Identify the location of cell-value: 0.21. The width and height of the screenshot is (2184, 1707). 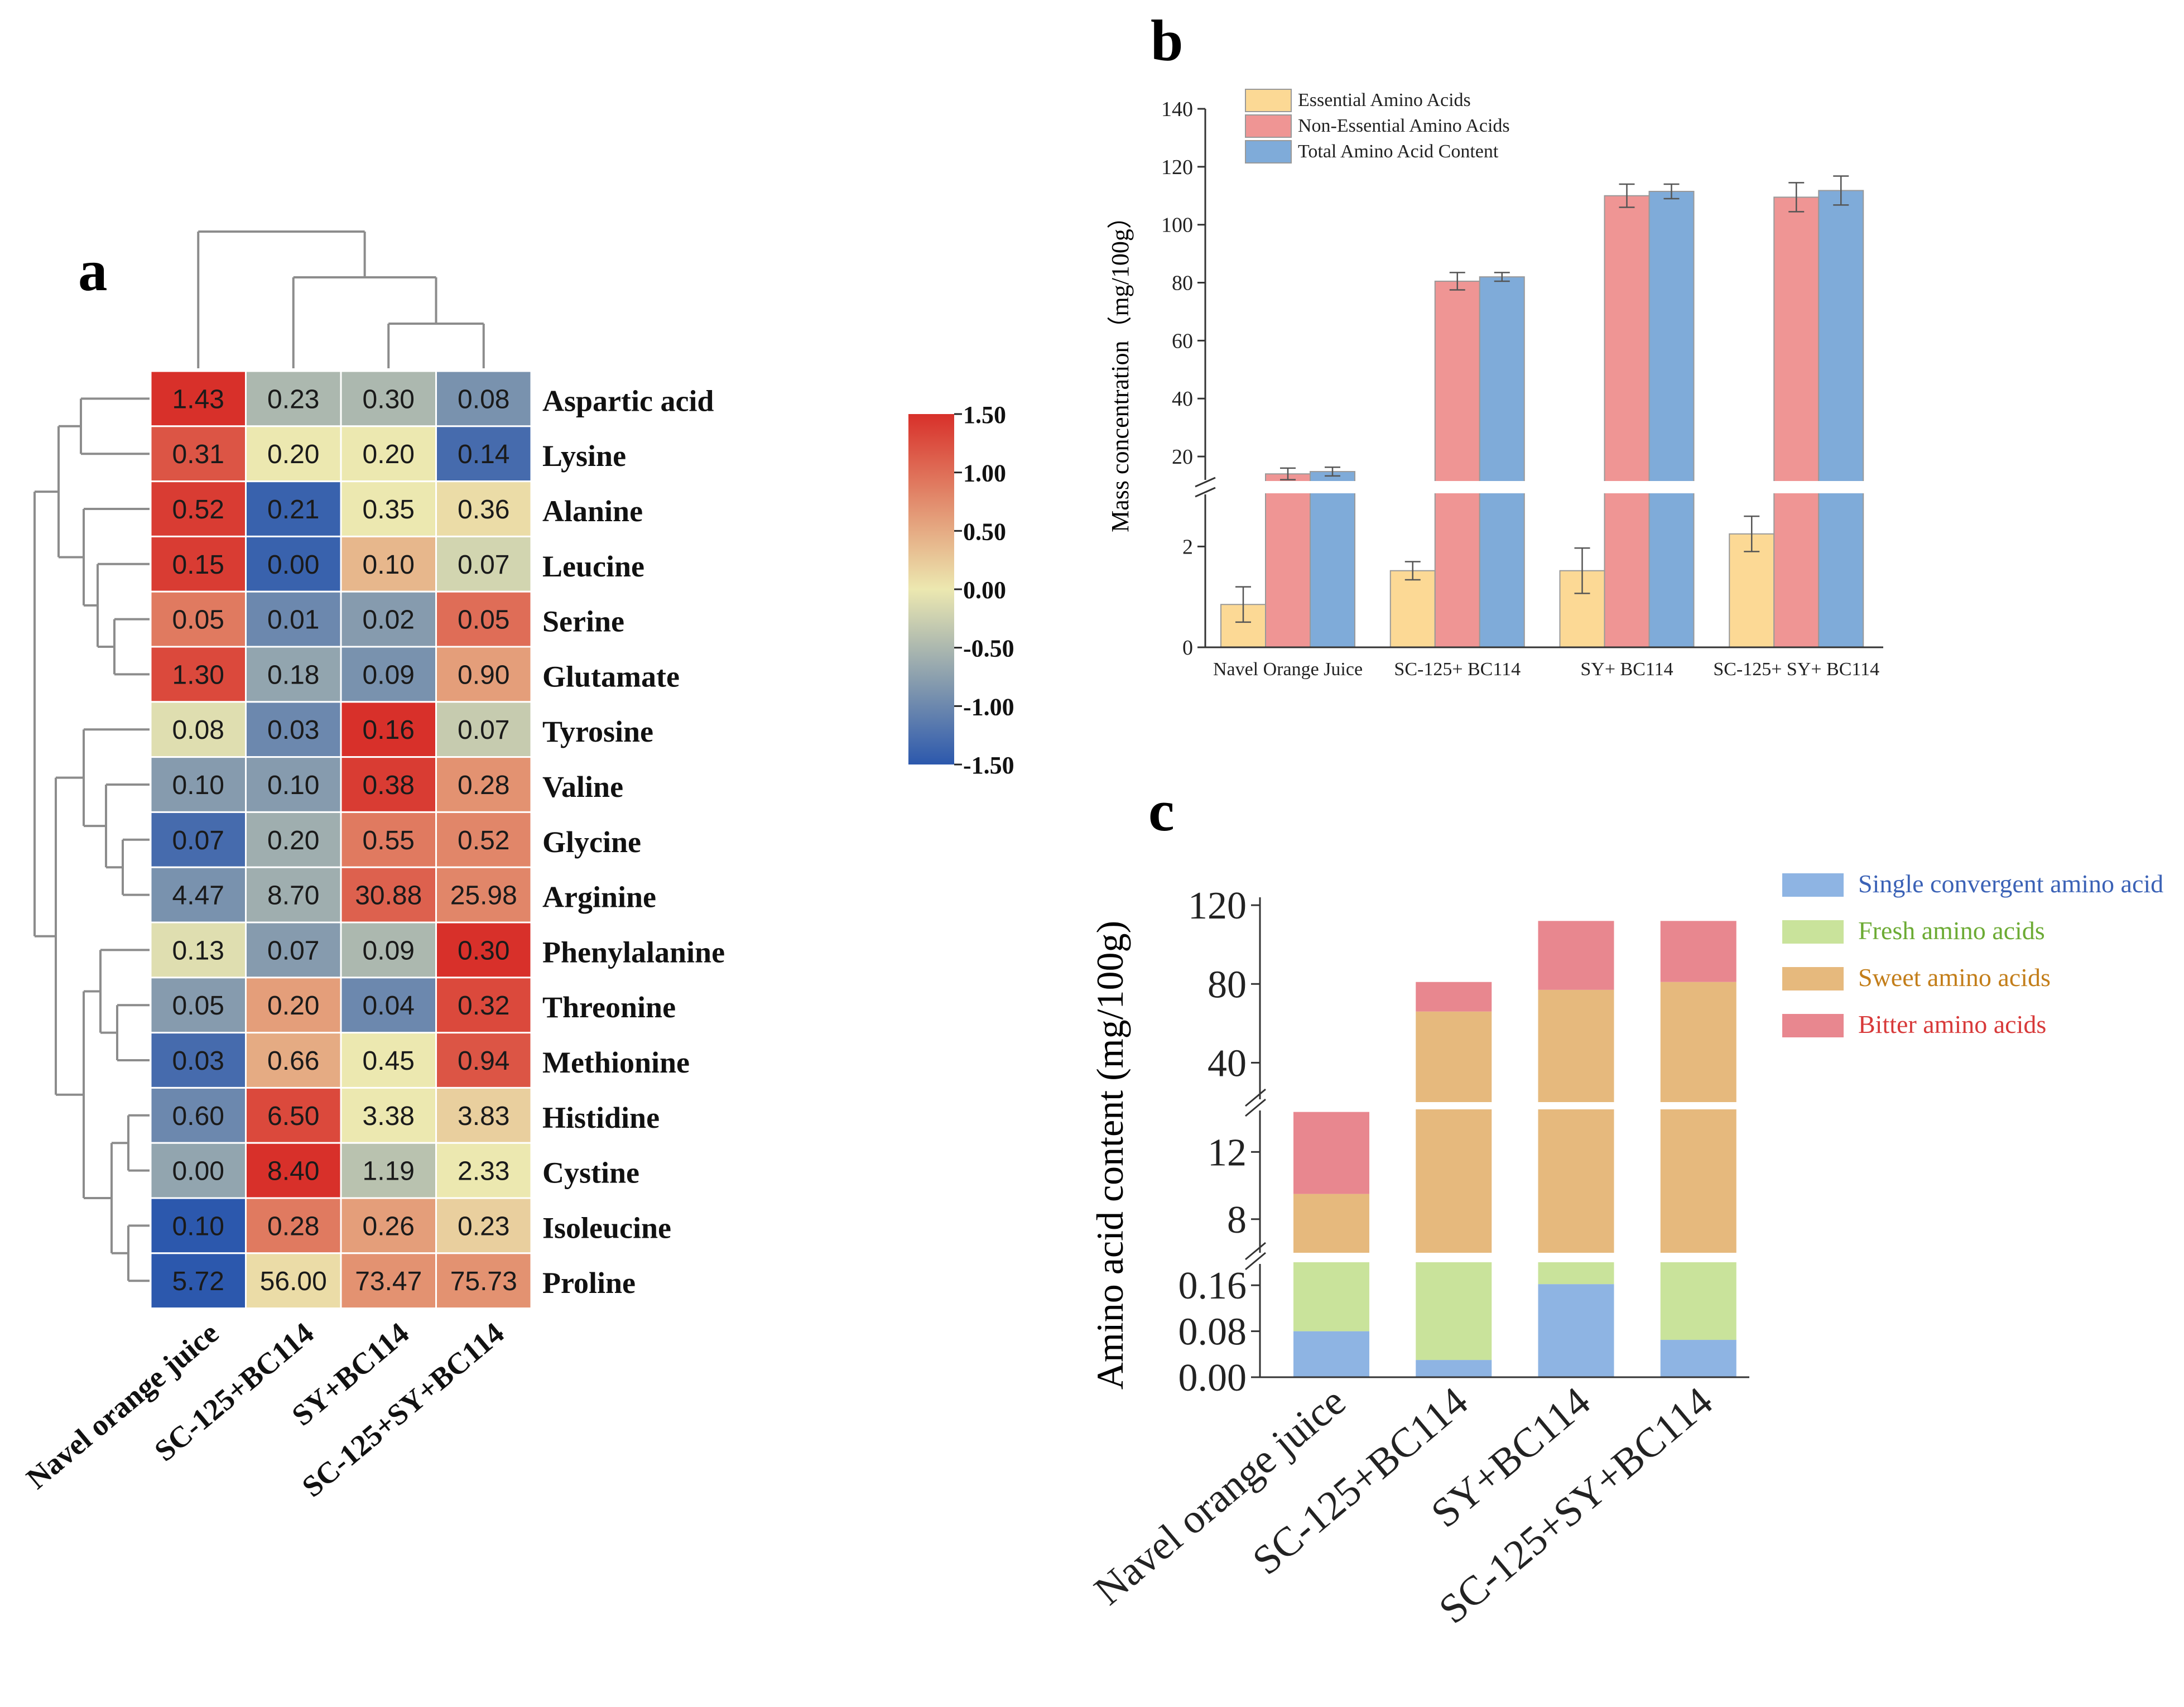
(293, 510).